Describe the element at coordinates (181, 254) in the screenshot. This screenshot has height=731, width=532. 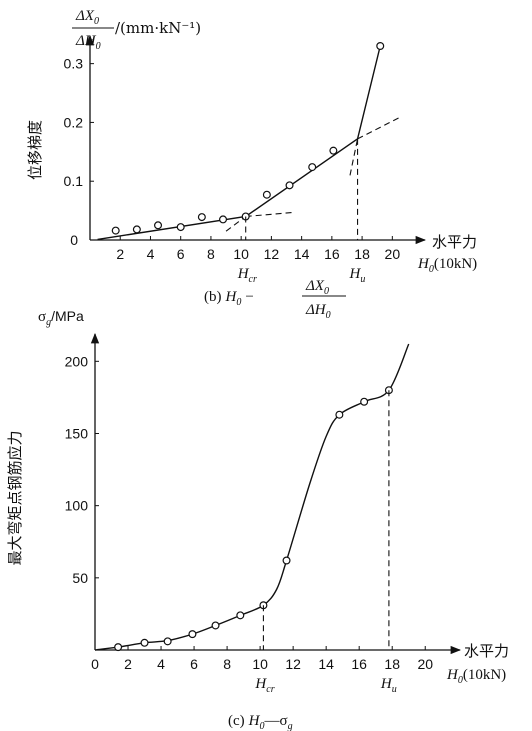
I see `b-xtick-label: 6` at that location.